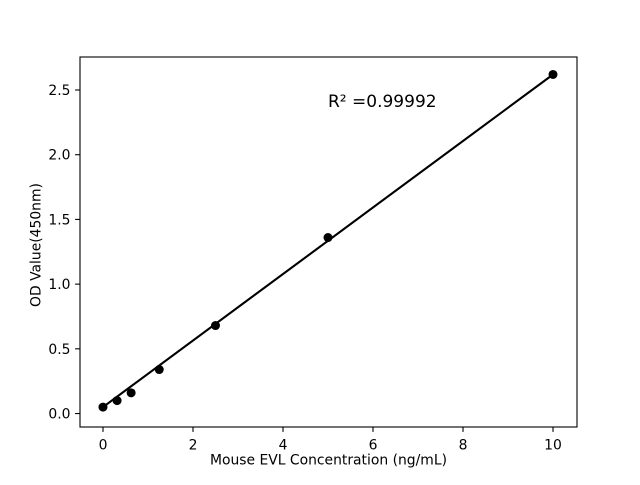  I want to click on x-axis-label: Mouse EVL Concentration (ng/mL), so click(328, 461).